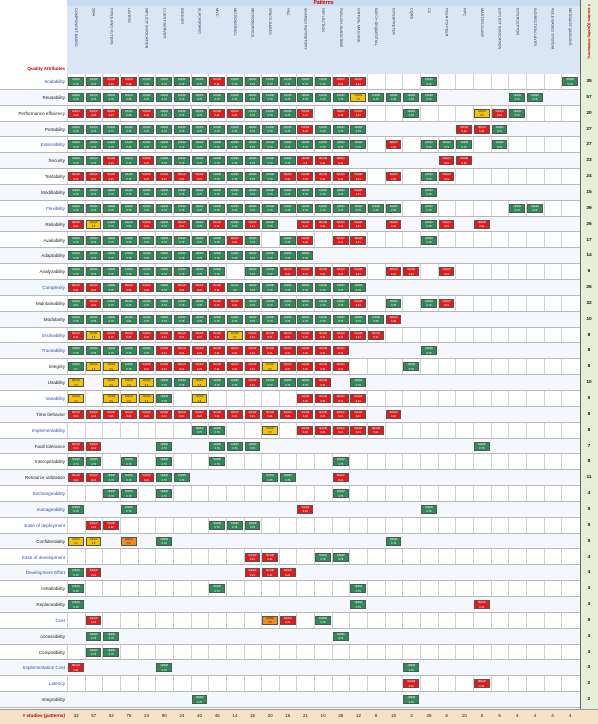 The height and width of the screenshot is (724, 598). I want to click on quality-attribute-label: manageability, so click(50, 509).